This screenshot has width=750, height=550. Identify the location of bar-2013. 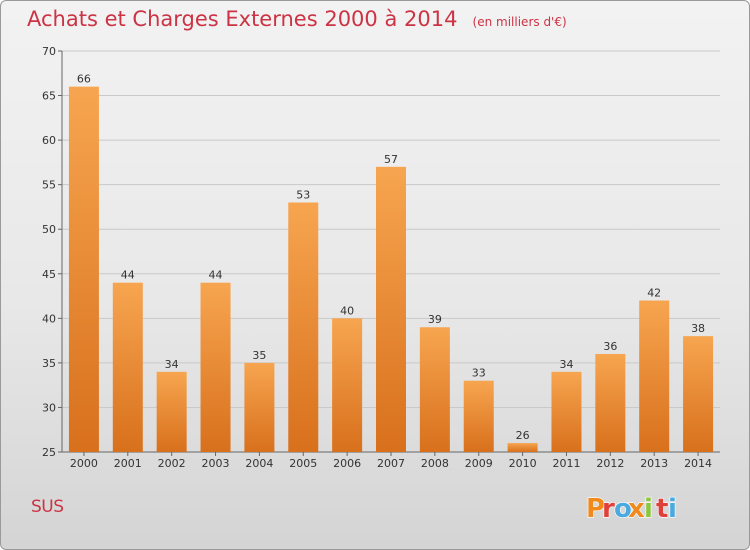
(654, 376).